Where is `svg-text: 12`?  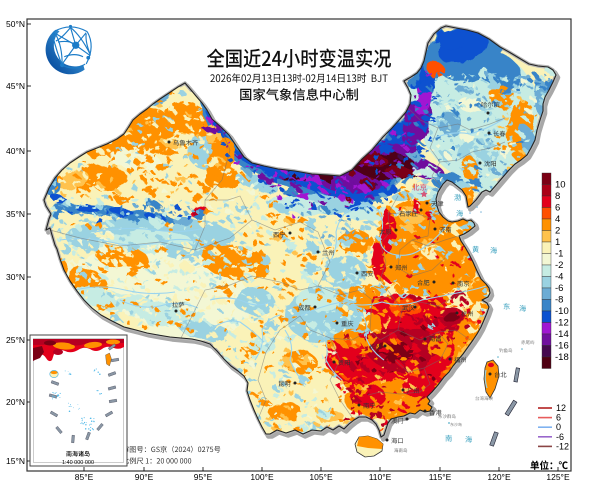 svg-text: 12 is located at coordinates (561, 408).